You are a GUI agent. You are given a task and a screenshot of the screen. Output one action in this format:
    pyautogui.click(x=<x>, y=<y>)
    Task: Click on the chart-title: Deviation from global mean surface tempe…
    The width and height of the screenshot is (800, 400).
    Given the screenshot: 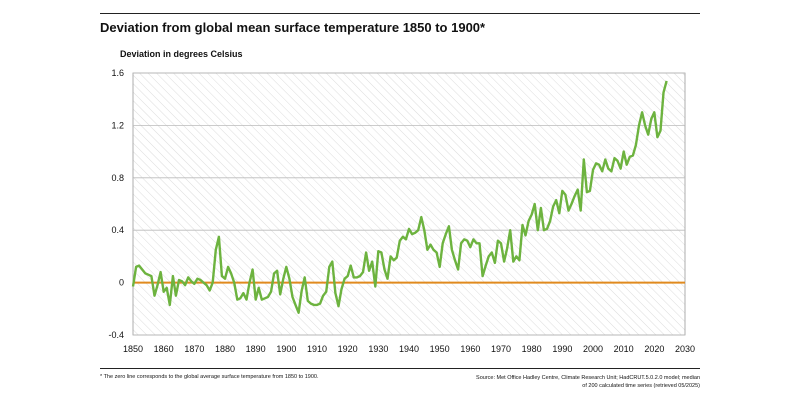 What is the action you would take?
    pyautogui.click(x=293, y=27)
    